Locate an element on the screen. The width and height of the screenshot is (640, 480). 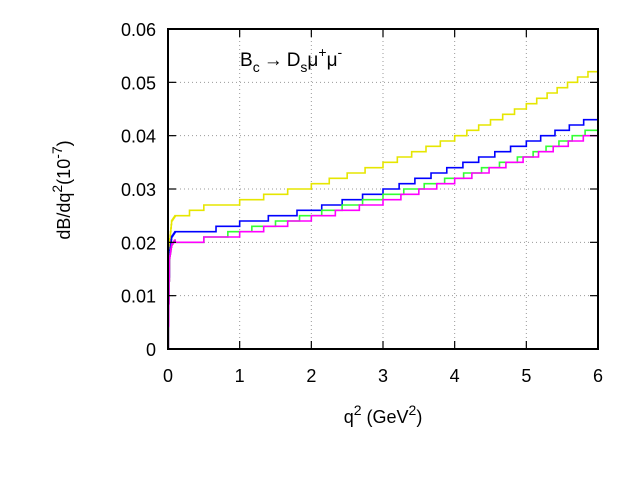
x-tick-label: 6 is located at coordinates (598, 376).